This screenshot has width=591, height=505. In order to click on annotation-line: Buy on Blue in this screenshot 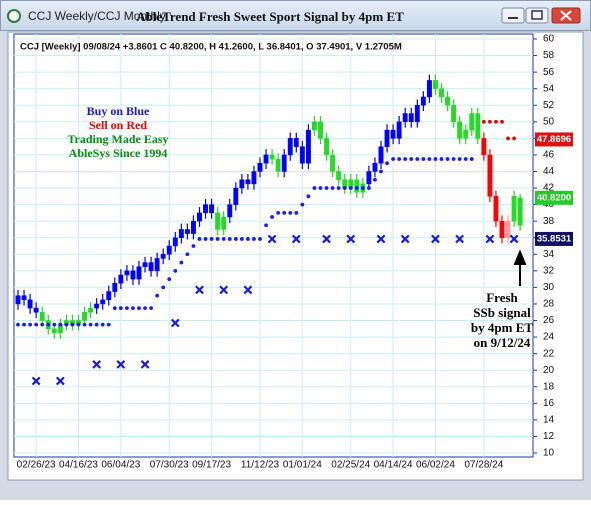, I will do `click(118, 111)`.